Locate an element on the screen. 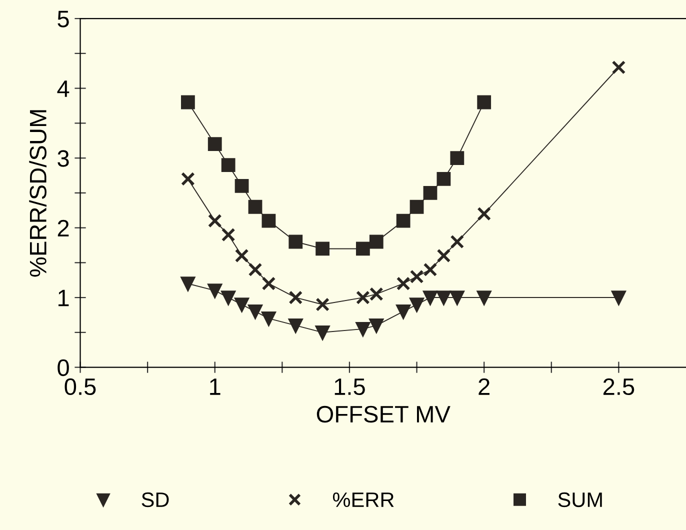  legend-label: SD is located at coordinates (155, 500).